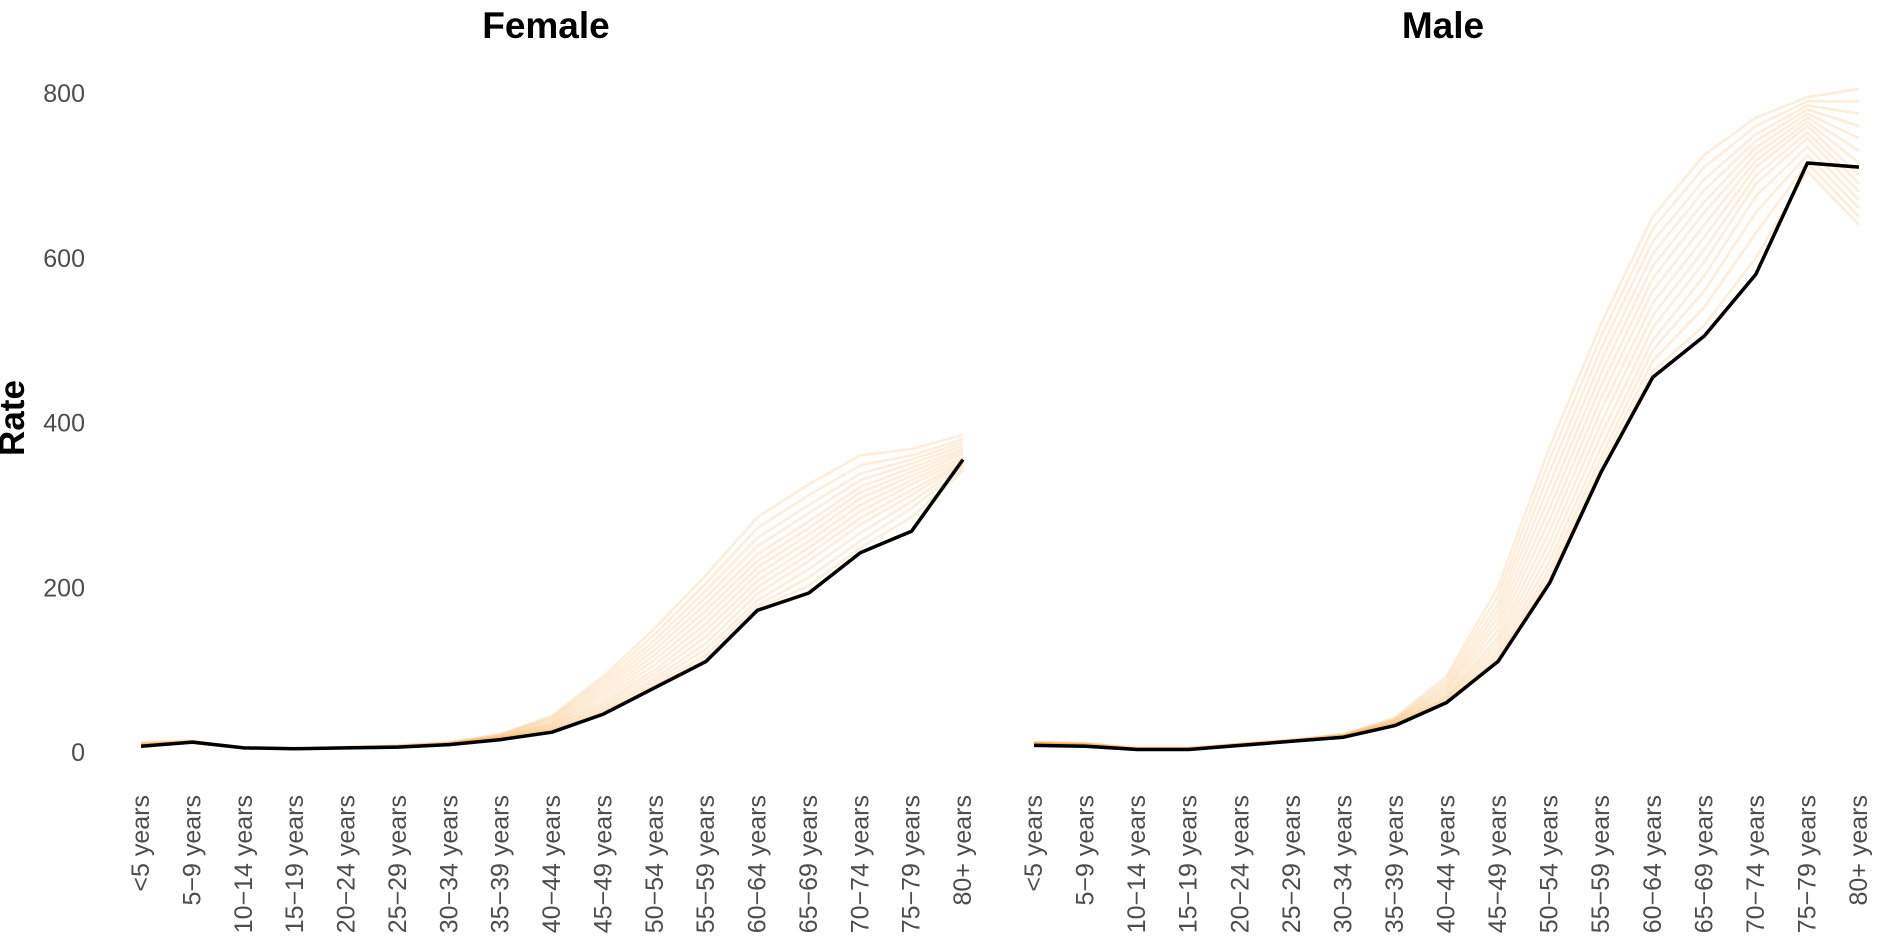 The image size is (1885, 942). Describe the element at coordinates (16, 418) in the screenshot. I see `y-axis-title: Rate` at that location.